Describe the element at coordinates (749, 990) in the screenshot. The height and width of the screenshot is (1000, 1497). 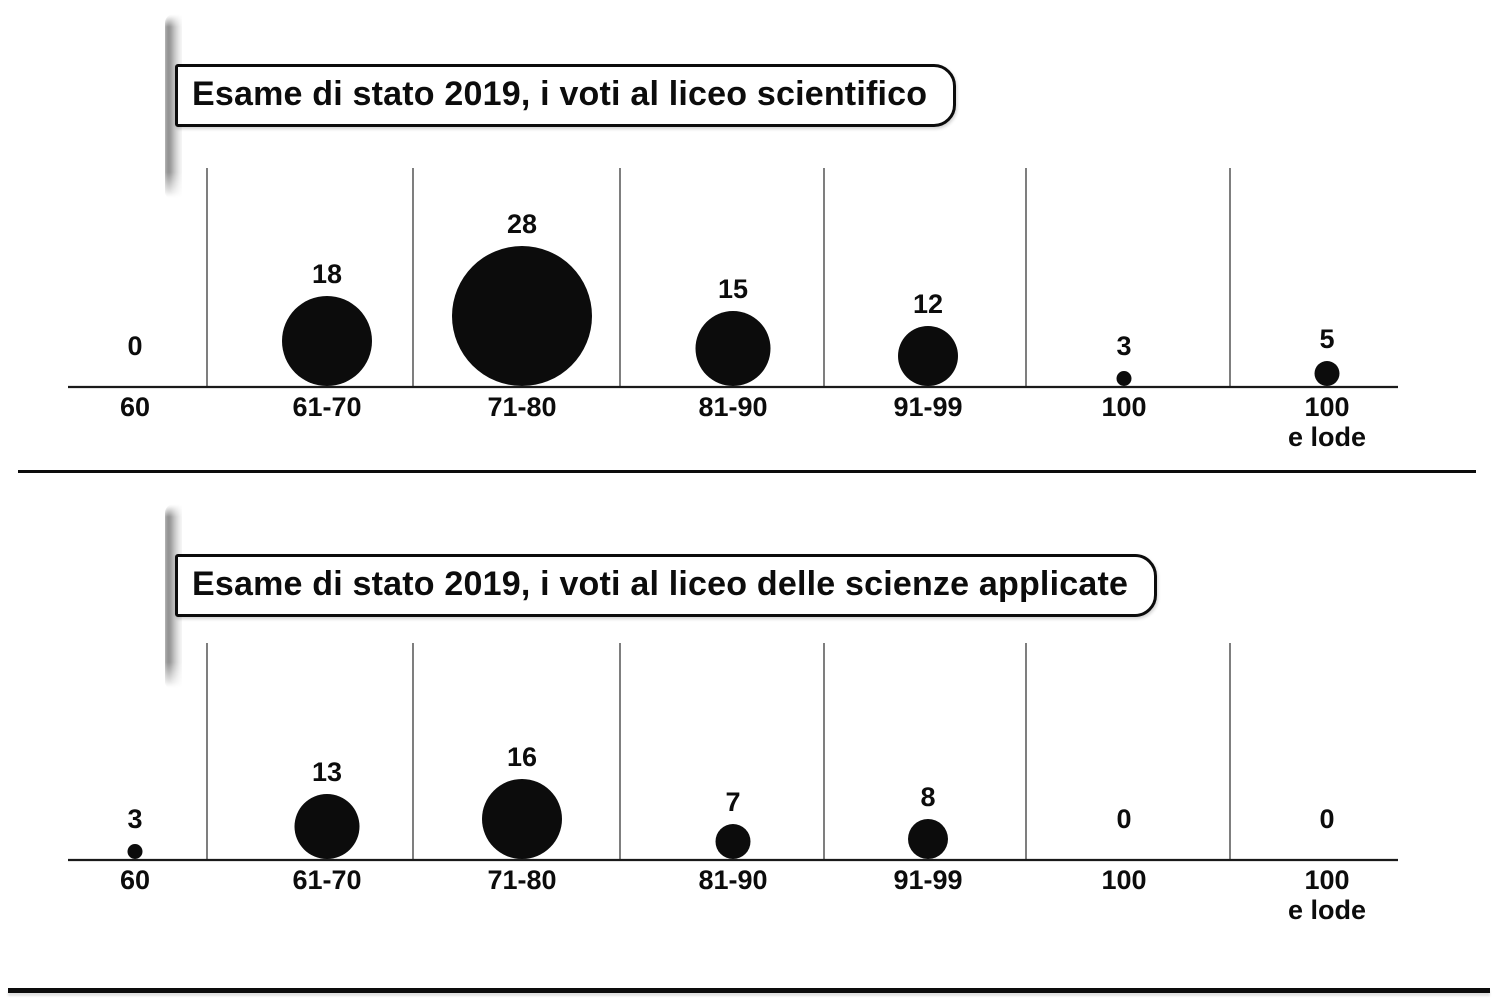
I see `bottom-border-line` at that location.